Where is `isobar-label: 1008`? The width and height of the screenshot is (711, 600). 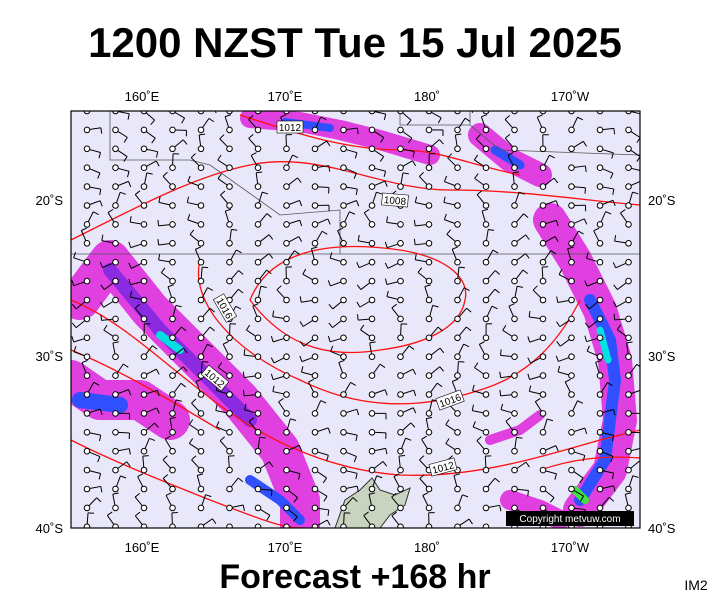 isobar-label: 1008 is located at coordinates (395, 200).